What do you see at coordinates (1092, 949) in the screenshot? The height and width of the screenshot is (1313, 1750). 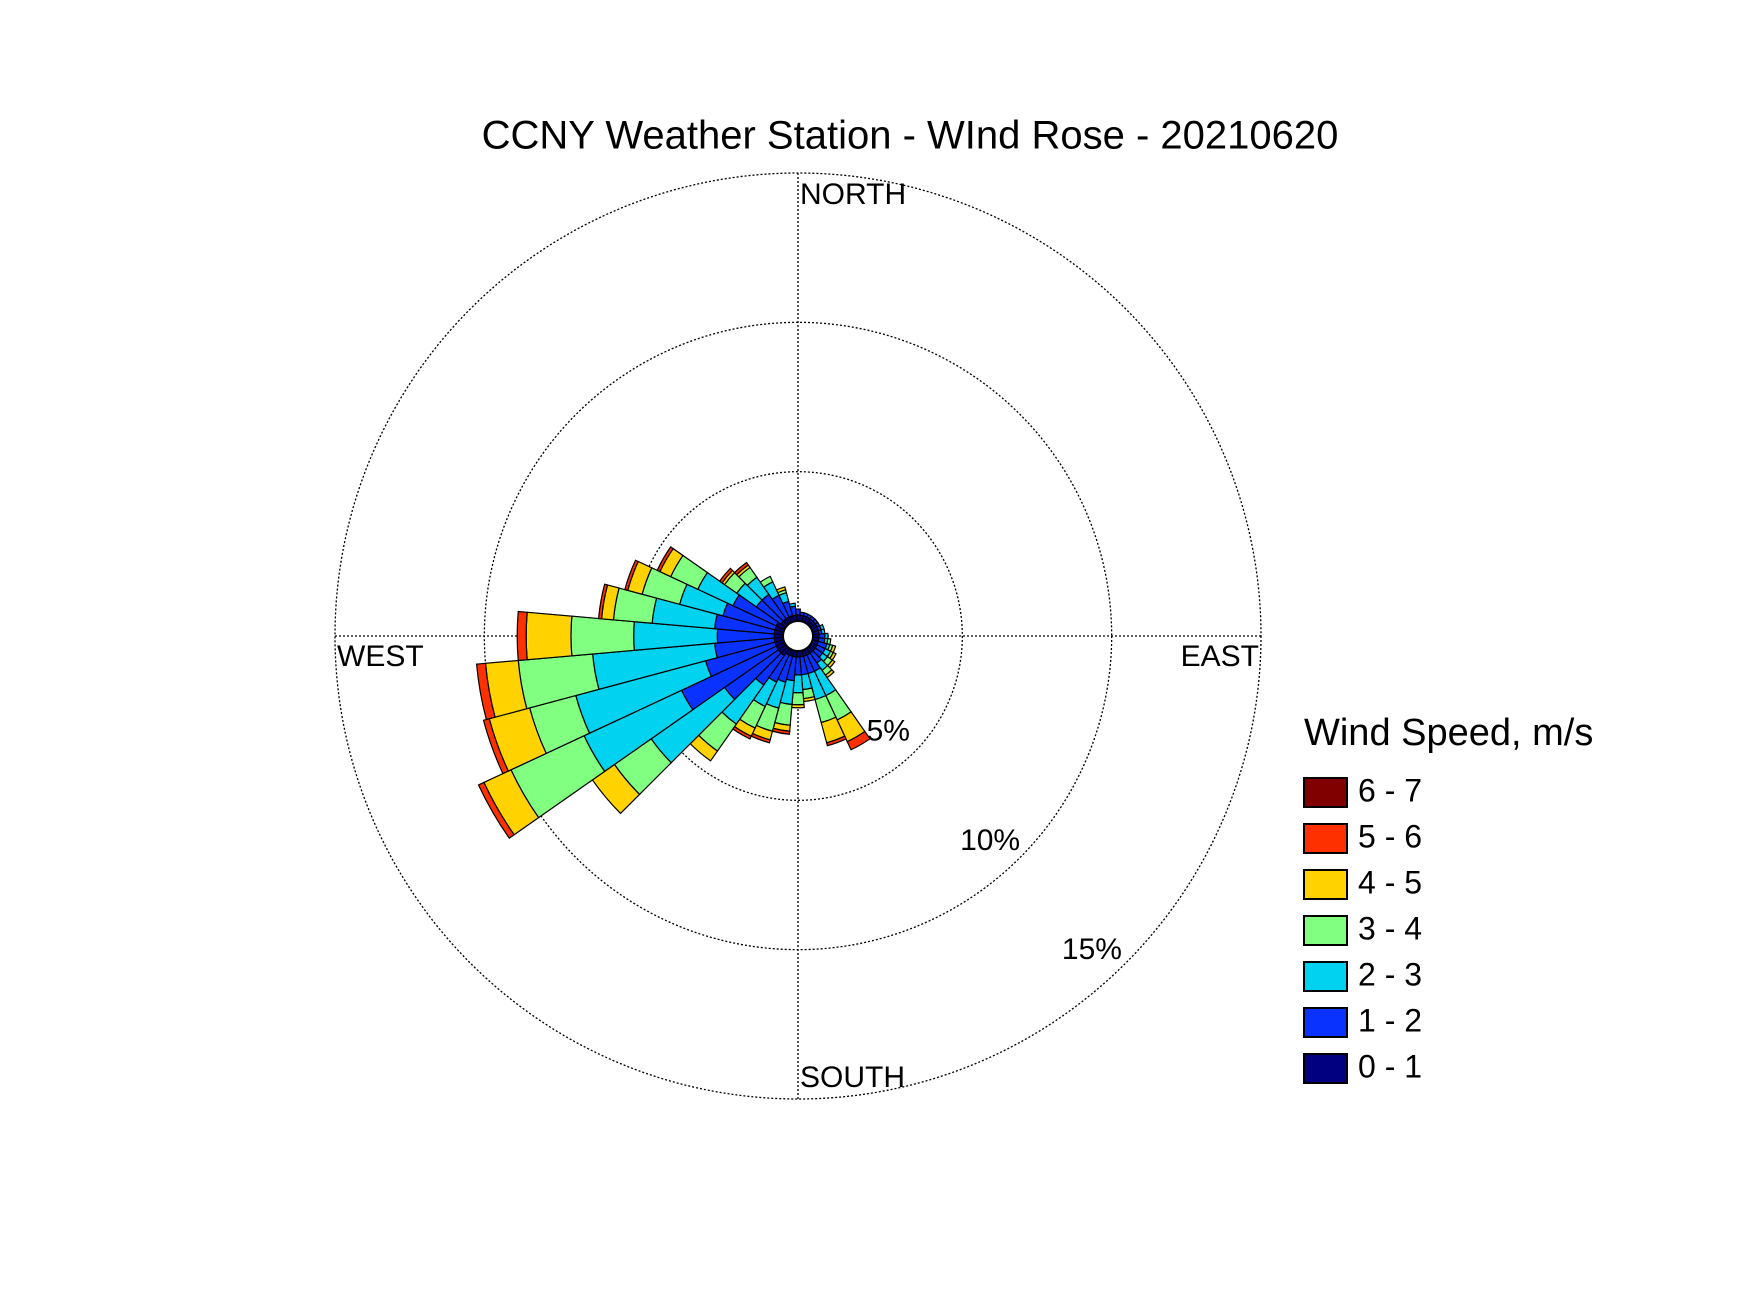 I see `r-tick-label: 15%` at bounding box center [1092, 949].